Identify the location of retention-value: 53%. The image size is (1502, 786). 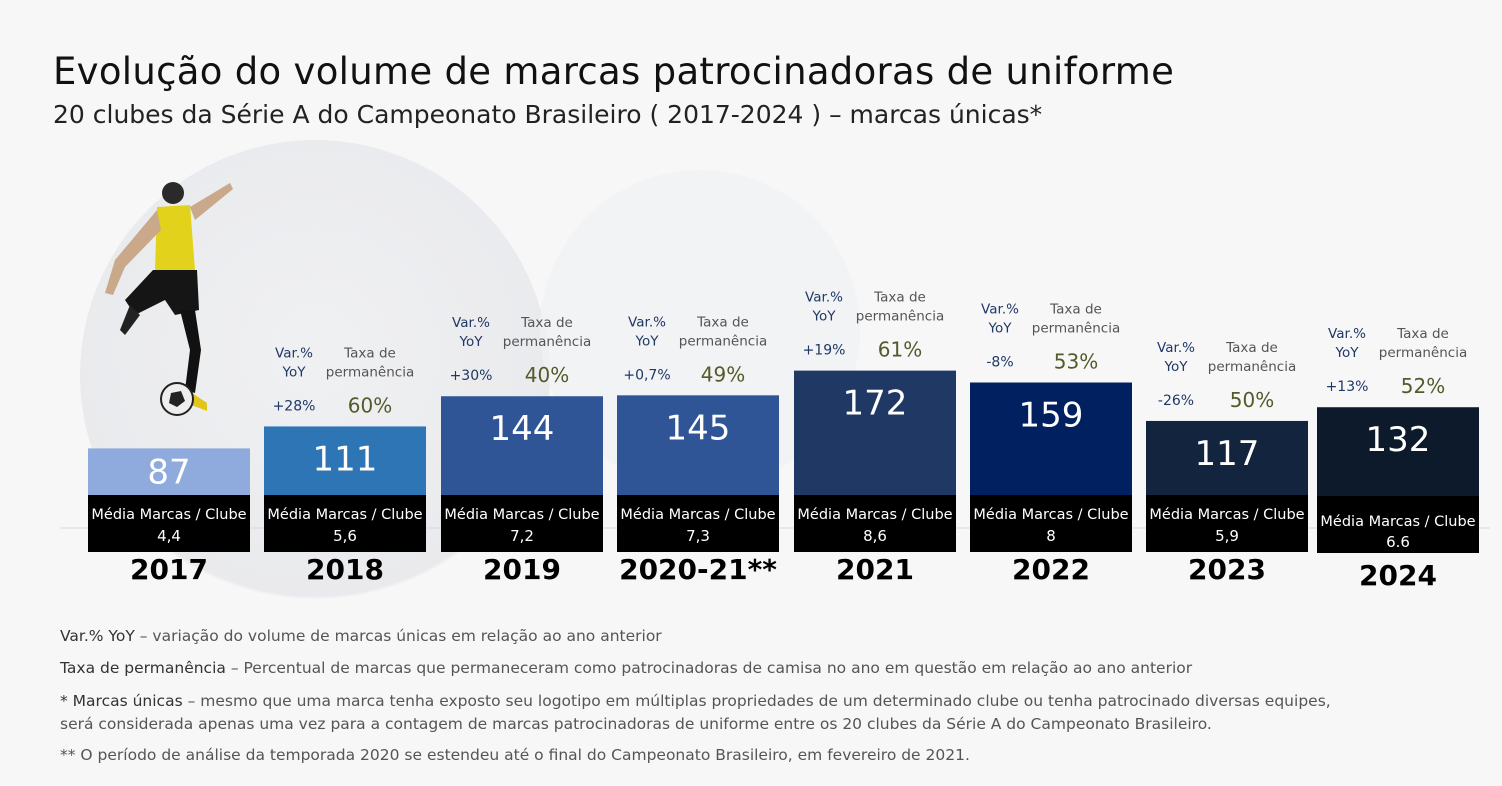
(1076, 362).